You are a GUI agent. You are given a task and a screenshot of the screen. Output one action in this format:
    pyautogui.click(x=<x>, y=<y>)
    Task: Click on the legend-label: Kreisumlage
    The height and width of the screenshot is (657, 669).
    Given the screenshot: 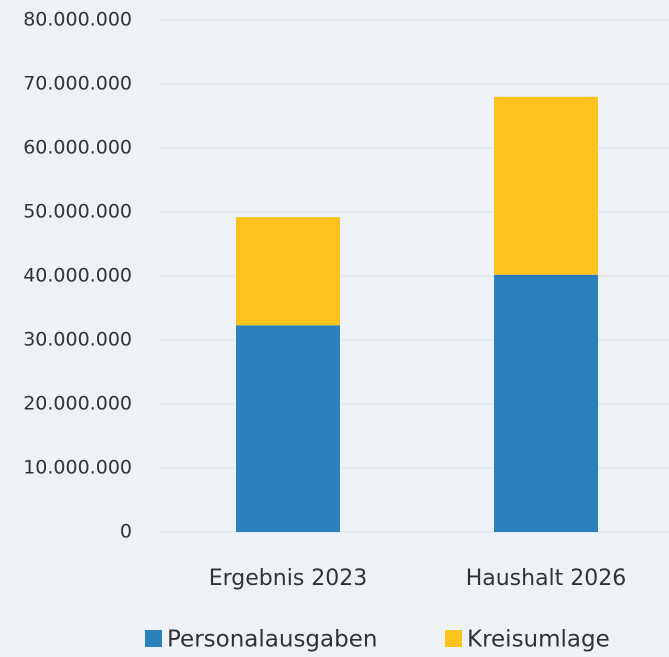 What is the action you would take?
    pyautogui.click(x=538, y=640)
    